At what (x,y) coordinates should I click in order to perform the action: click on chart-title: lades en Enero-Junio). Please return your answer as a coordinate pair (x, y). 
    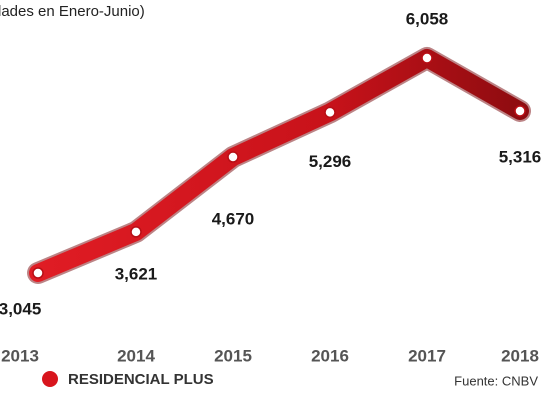
    Looking at the image, I should click on (72, 11).